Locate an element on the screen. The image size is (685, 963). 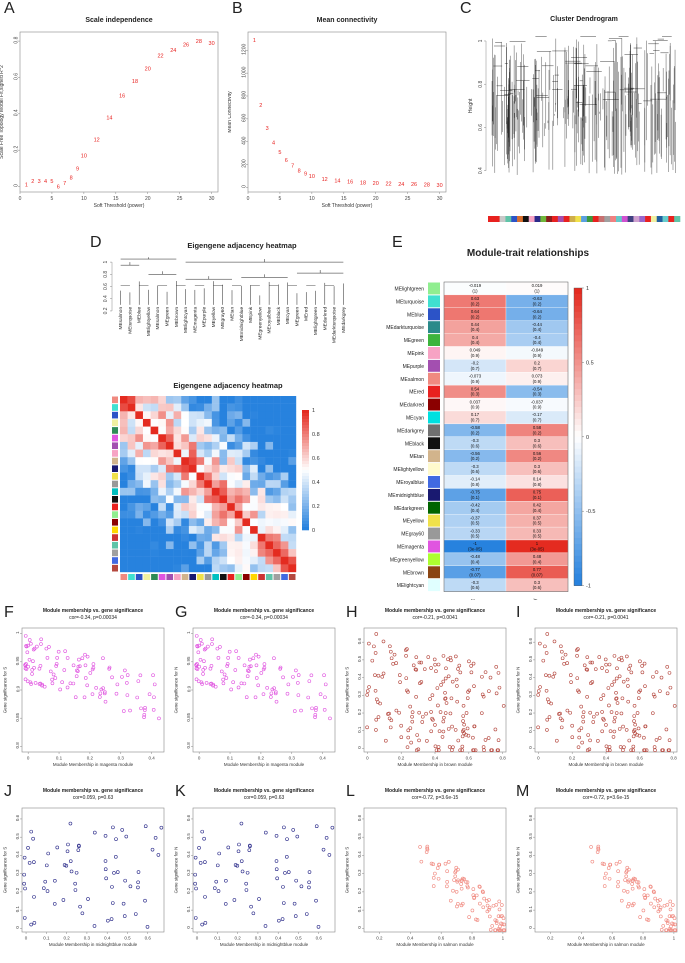
data-point-label: 10 is located at coordinates (312, 177).